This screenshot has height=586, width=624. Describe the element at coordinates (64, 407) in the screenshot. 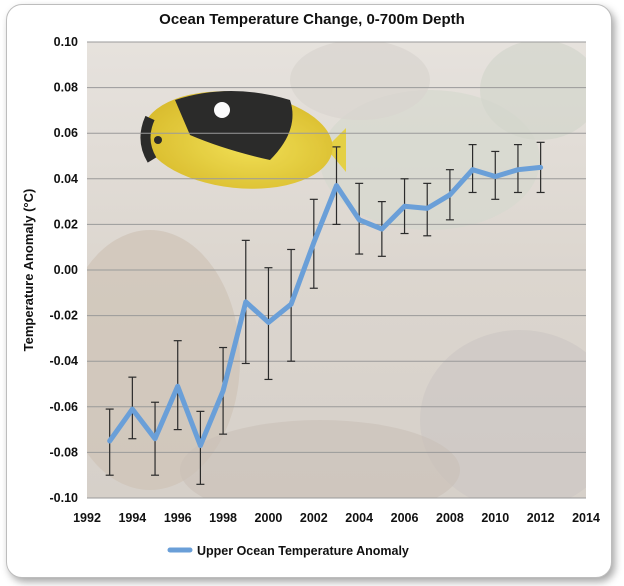

I see `y-tick-label: -0.06` at that location.